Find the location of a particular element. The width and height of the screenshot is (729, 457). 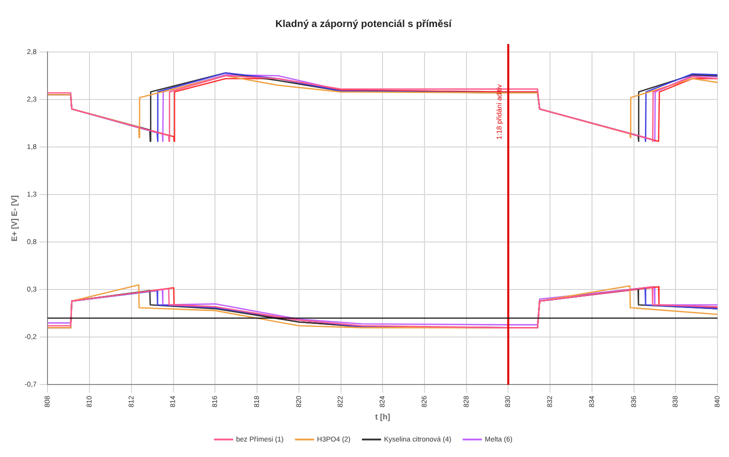

chart-title: Kladný a záporný potenciál s příměsí is located at coordinates (364, 24).